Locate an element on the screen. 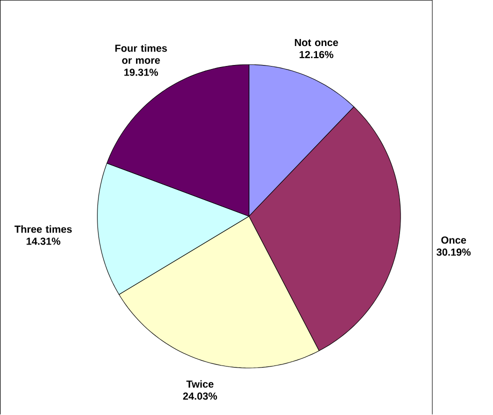 This screenshot has height=415, width=493. data-label: 24.03% is located at coordinates (200, 396).